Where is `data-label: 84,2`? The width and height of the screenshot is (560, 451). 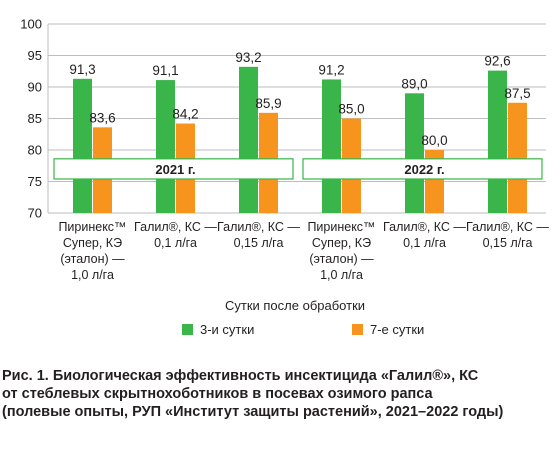
data-label: 84,2 is located at coordinates (185, 114).